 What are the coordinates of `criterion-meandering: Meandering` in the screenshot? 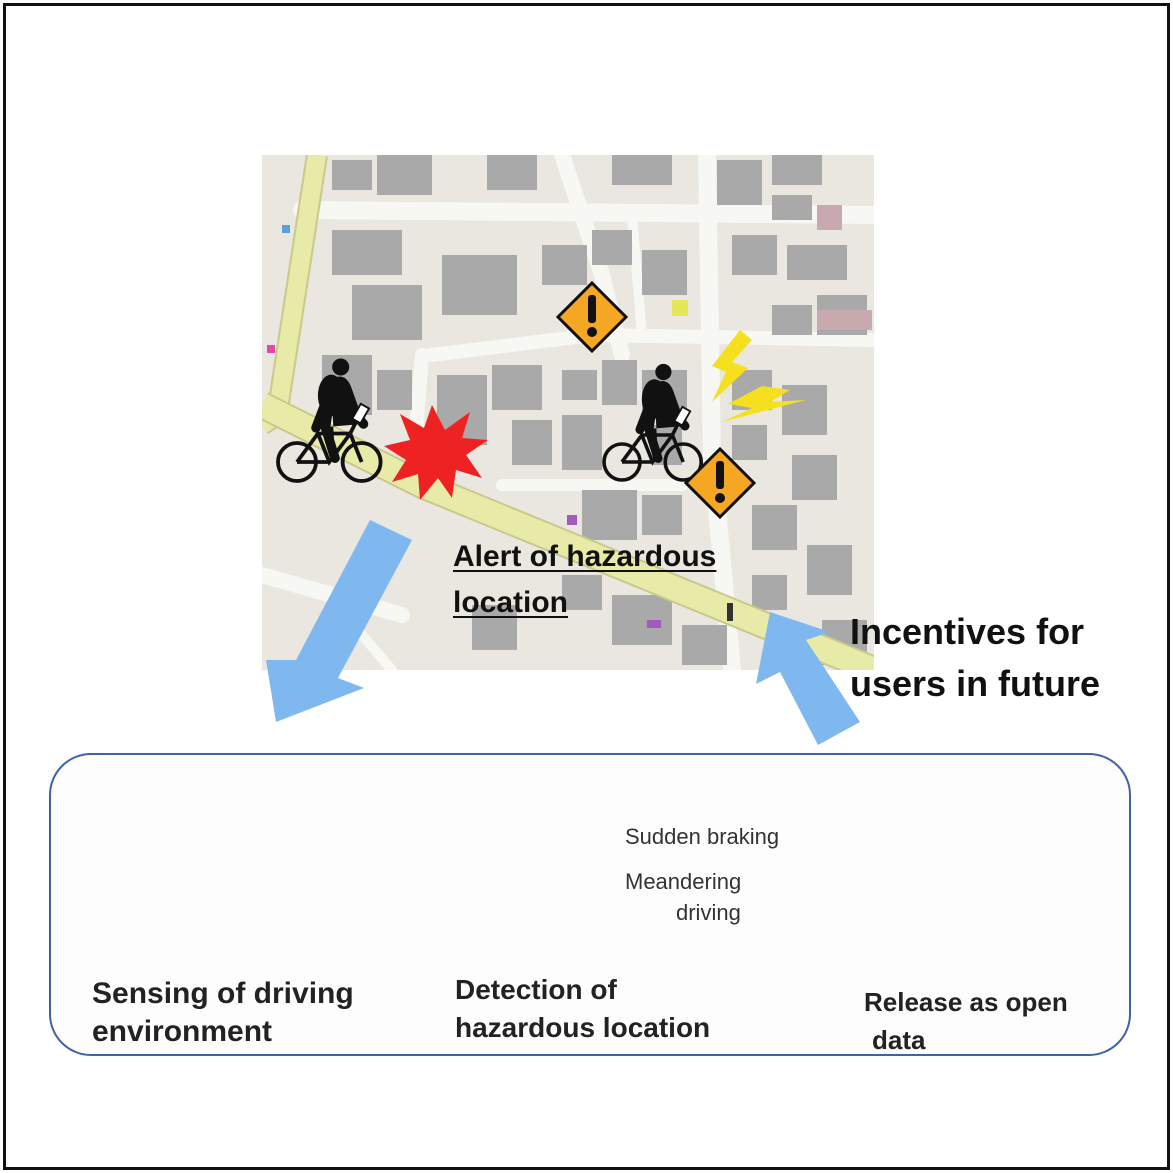 It's located at (683, 882).